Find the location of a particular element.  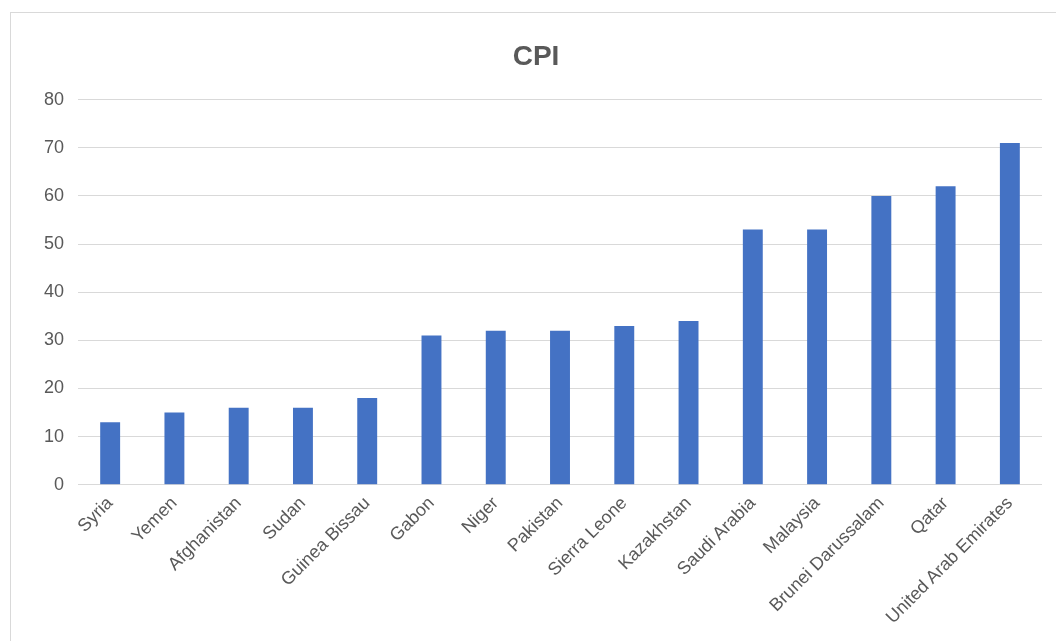

y-tick-label: 40 is located at coordinates (54, 291).